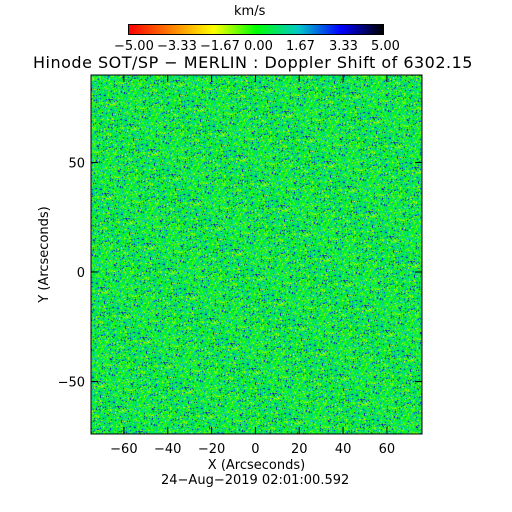 The image size is (512, 512). I want to click on x-tick-label: 0, so click(255, 449).